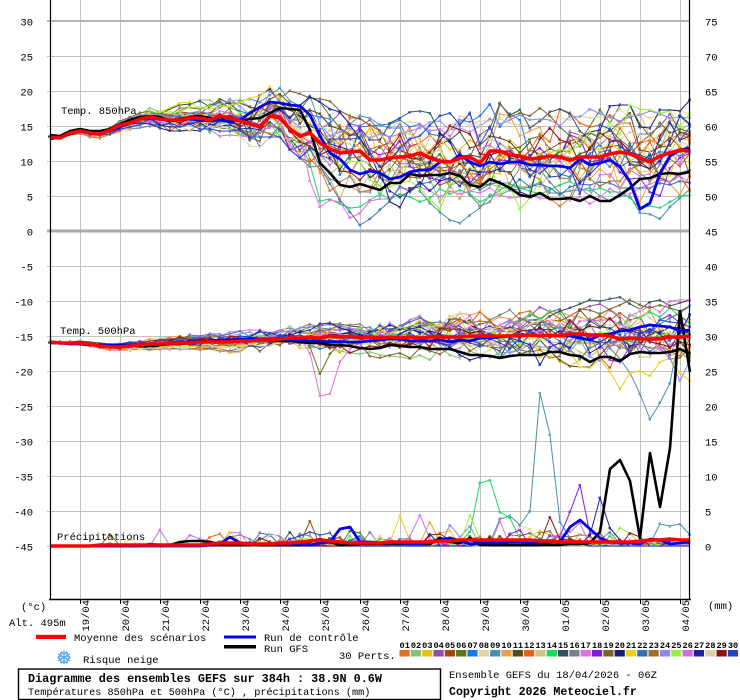  I want to click on svg-text: 21/04, so click(167, 616).